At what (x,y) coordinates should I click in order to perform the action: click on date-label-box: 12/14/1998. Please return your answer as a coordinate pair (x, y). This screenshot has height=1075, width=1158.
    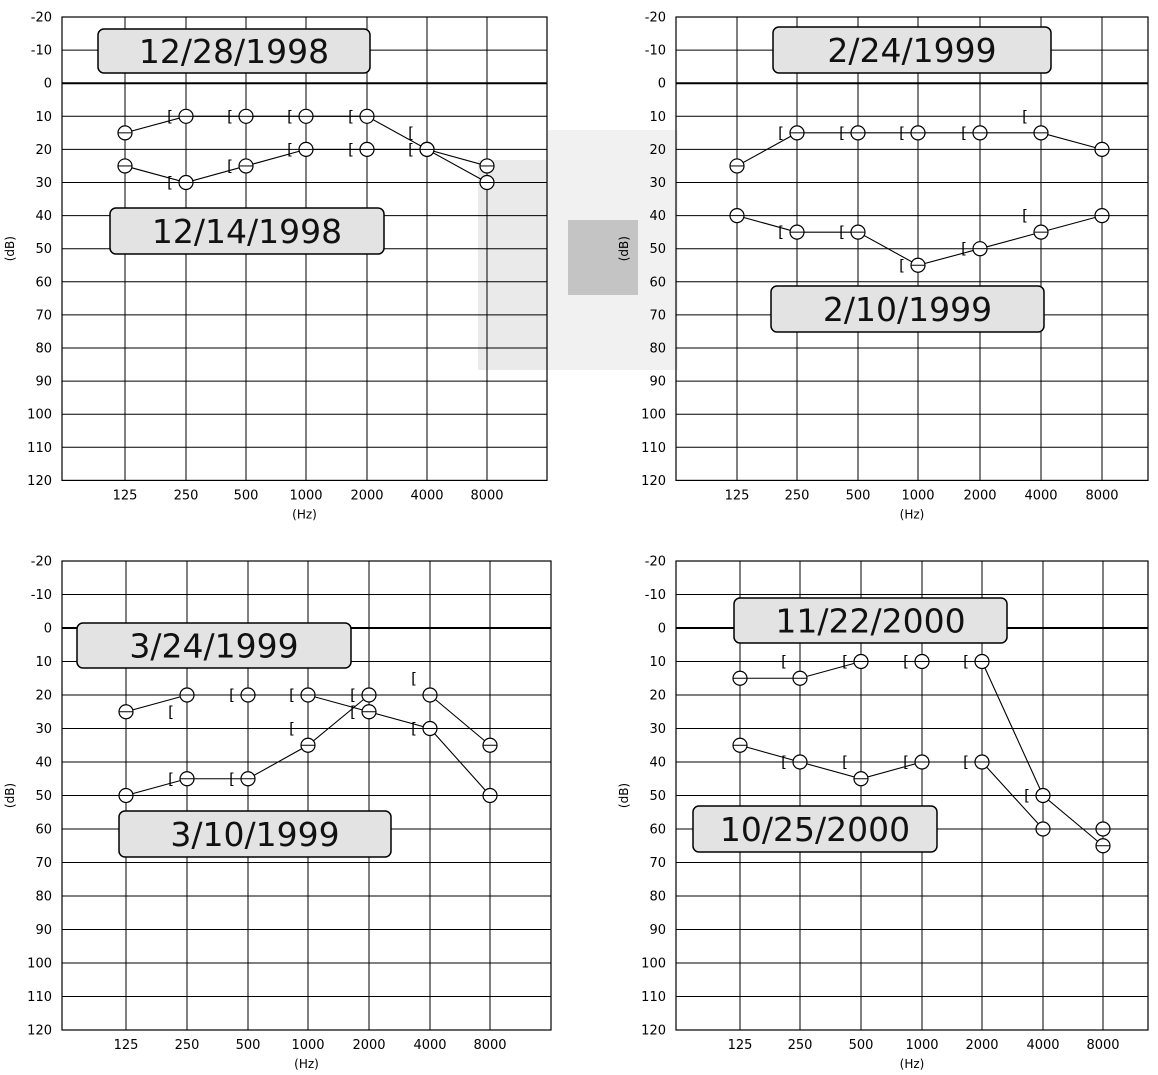
    Looking at the image, I should click on (247, 231).